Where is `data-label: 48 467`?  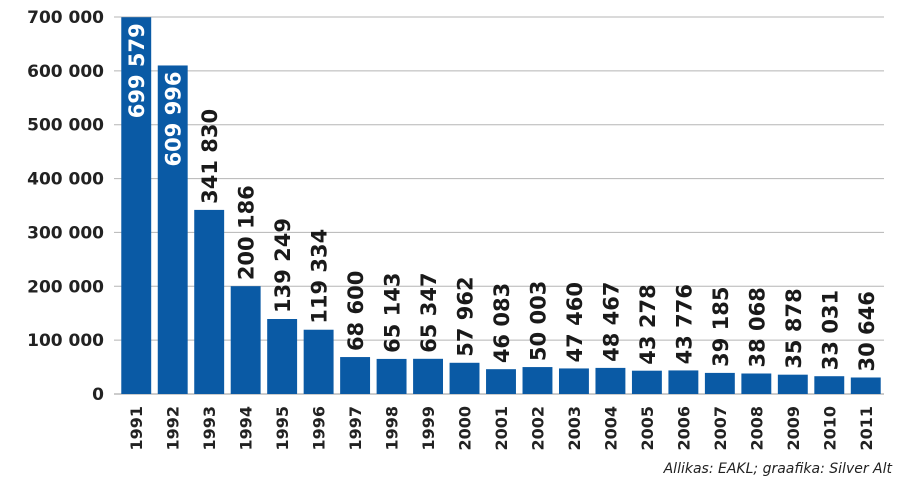 data-label: 48 467 is located at coordinates (611, 322).